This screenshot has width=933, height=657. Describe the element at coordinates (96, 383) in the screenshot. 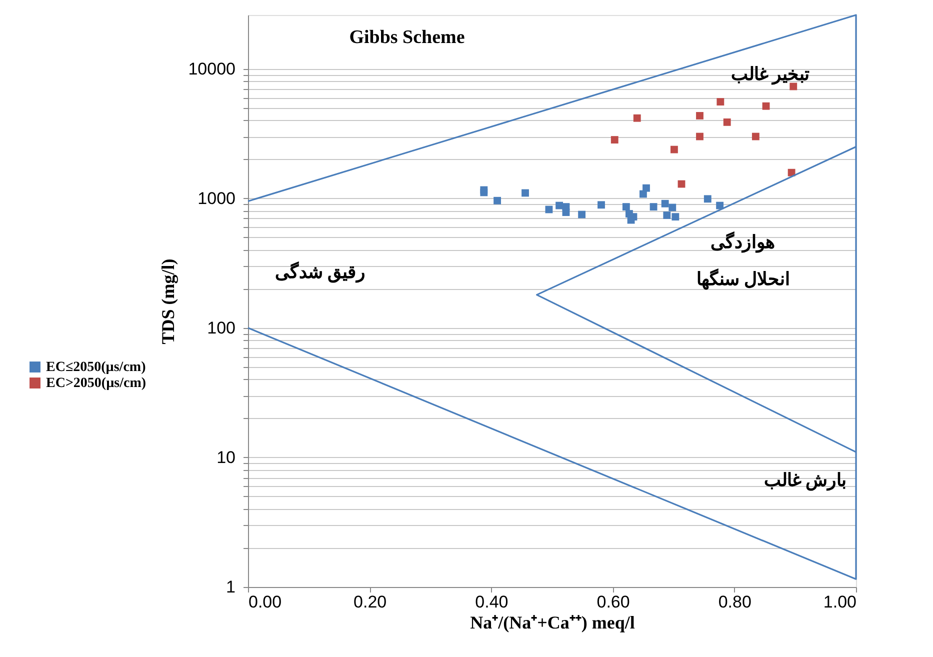

I see `legend-label: EC>2050(µs/cm)` at that location.